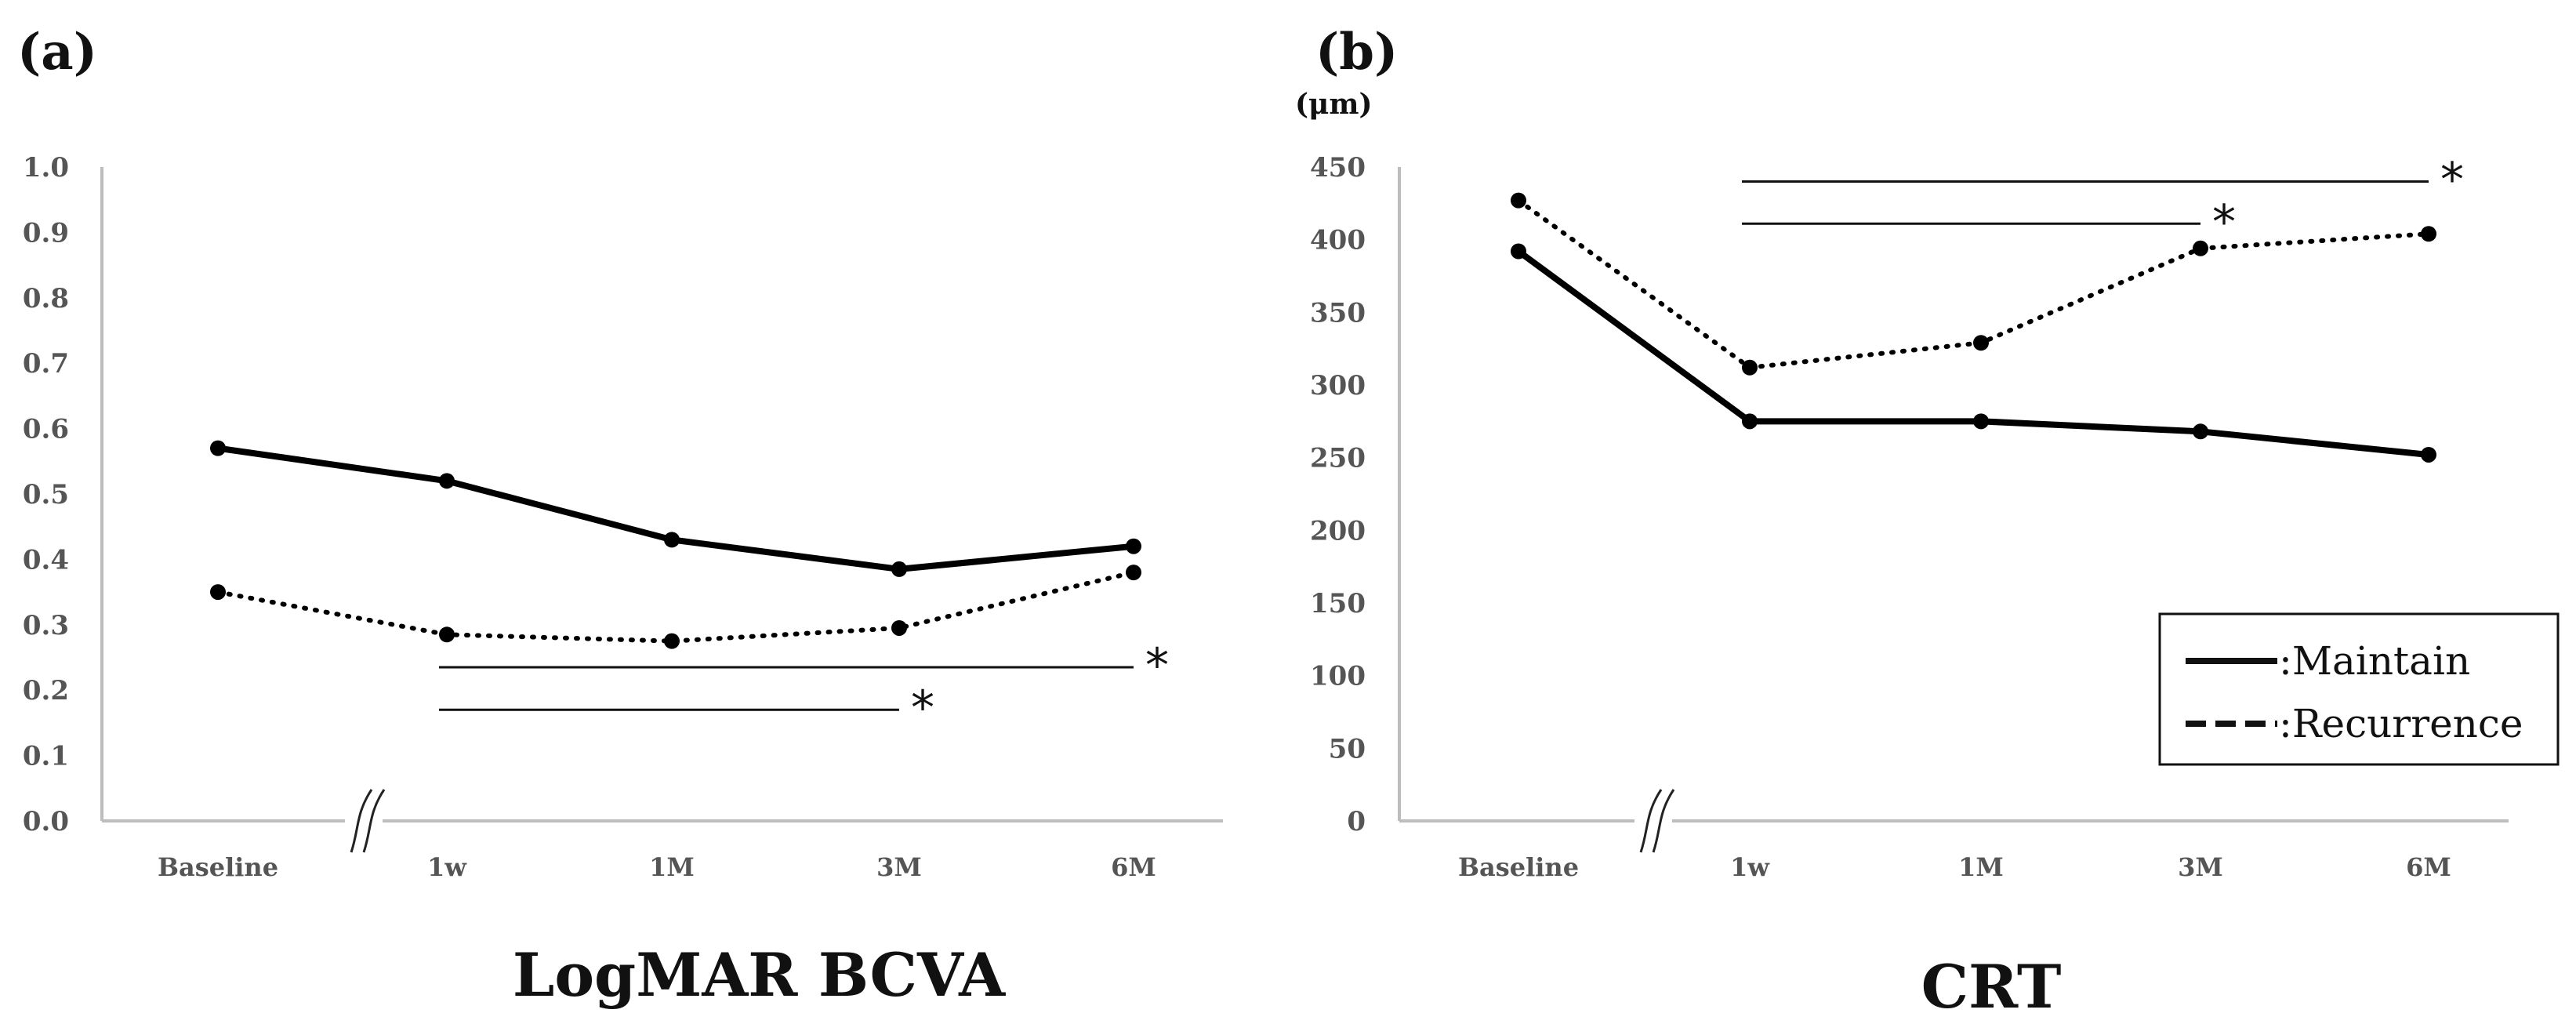 The image size is (2576, 1024). Describe the element at coordinates (46, 560) in the screenshot. I see `y-tick-label: 0.4` at that location.